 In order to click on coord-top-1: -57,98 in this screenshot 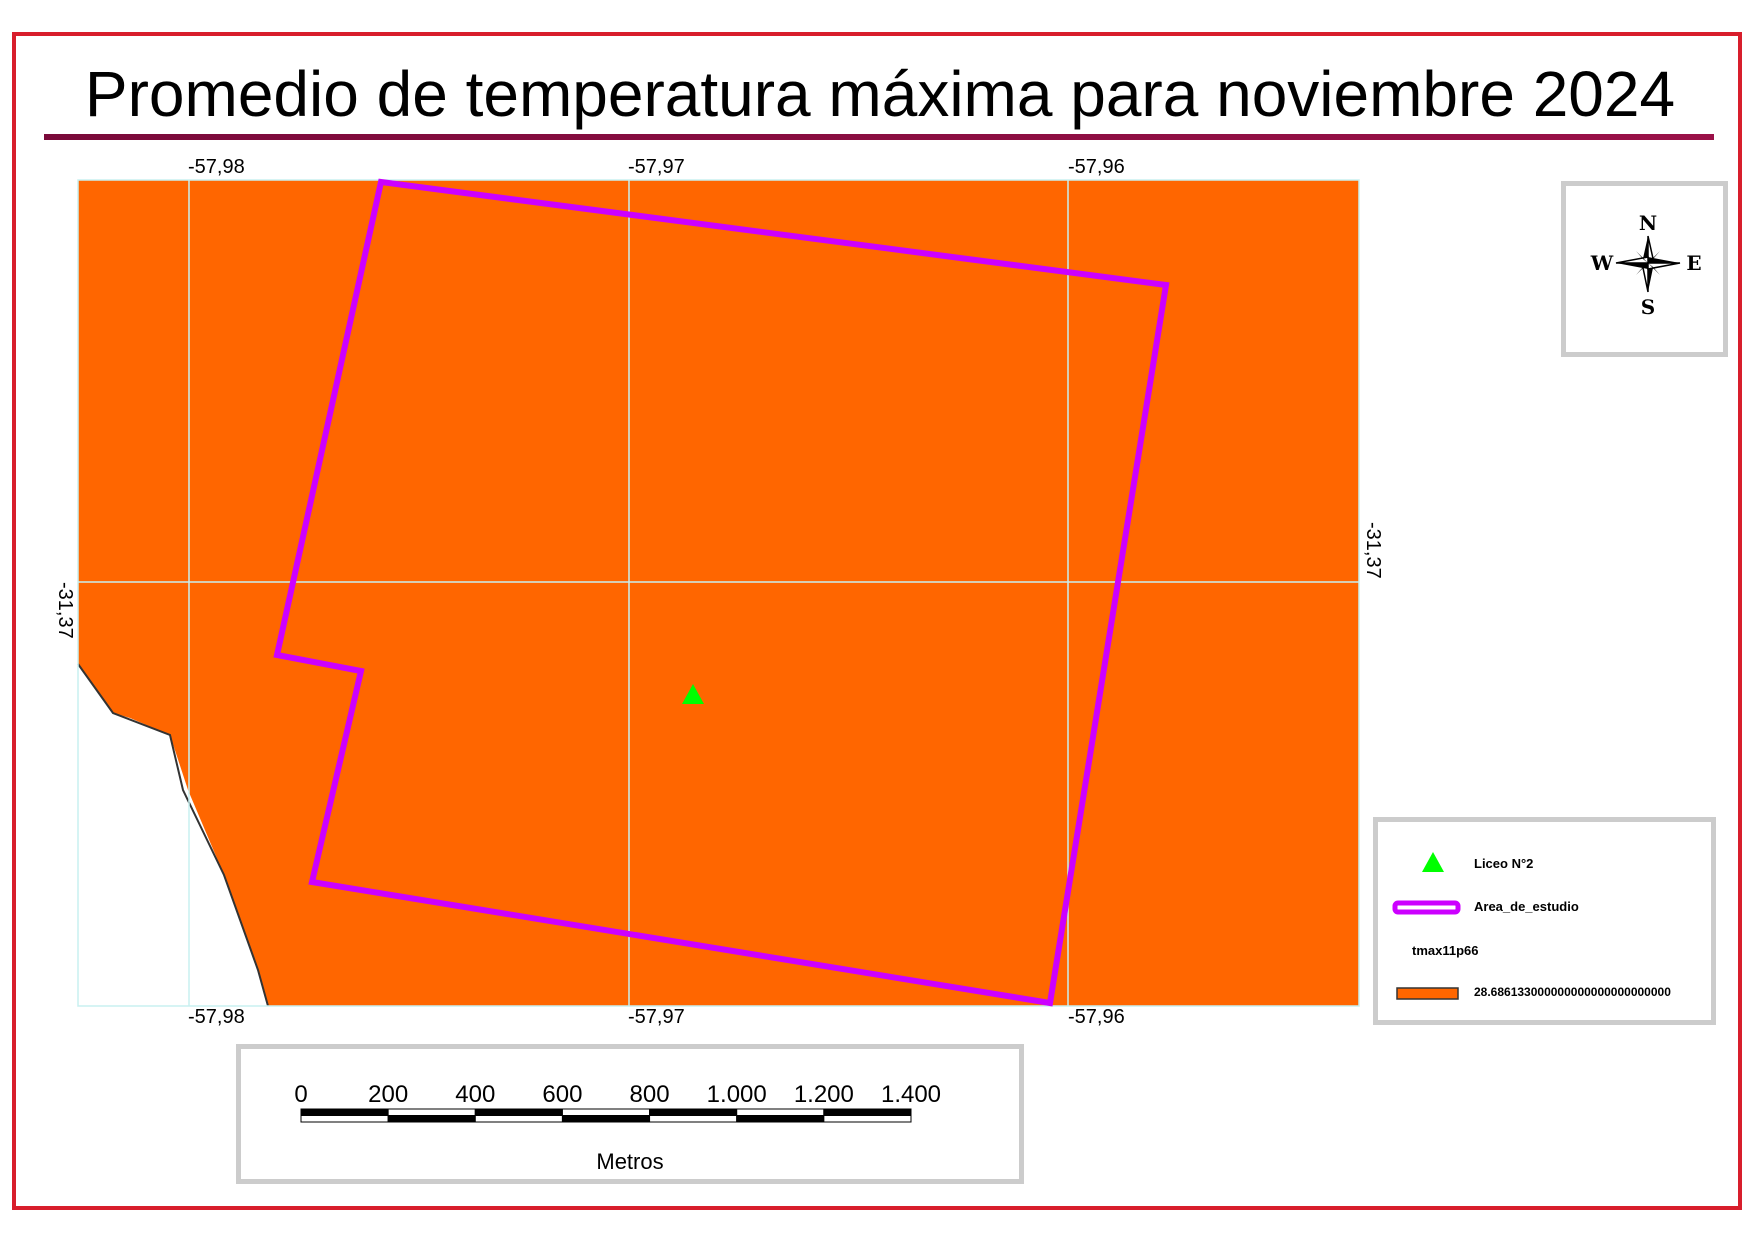, I will do `click(216, 167)`.